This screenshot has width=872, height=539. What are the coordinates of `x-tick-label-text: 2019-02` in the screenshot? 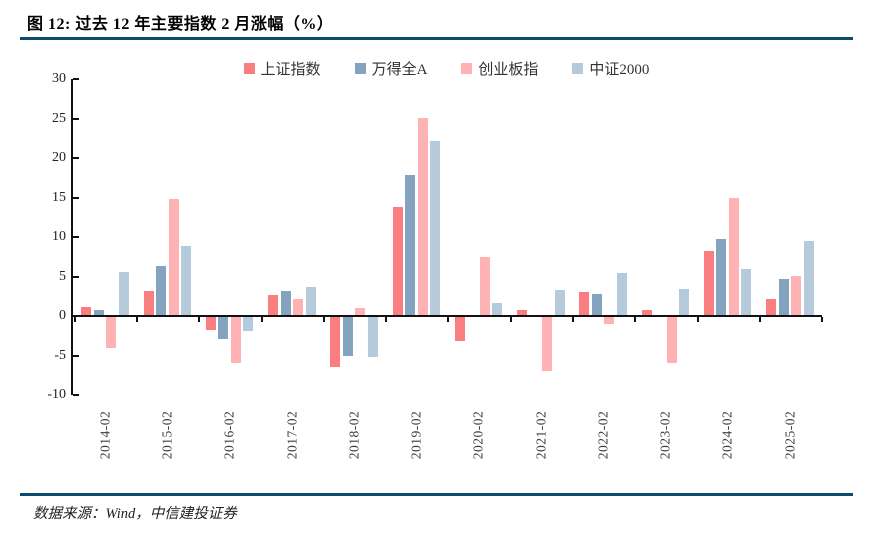 It's located at (416, 435).